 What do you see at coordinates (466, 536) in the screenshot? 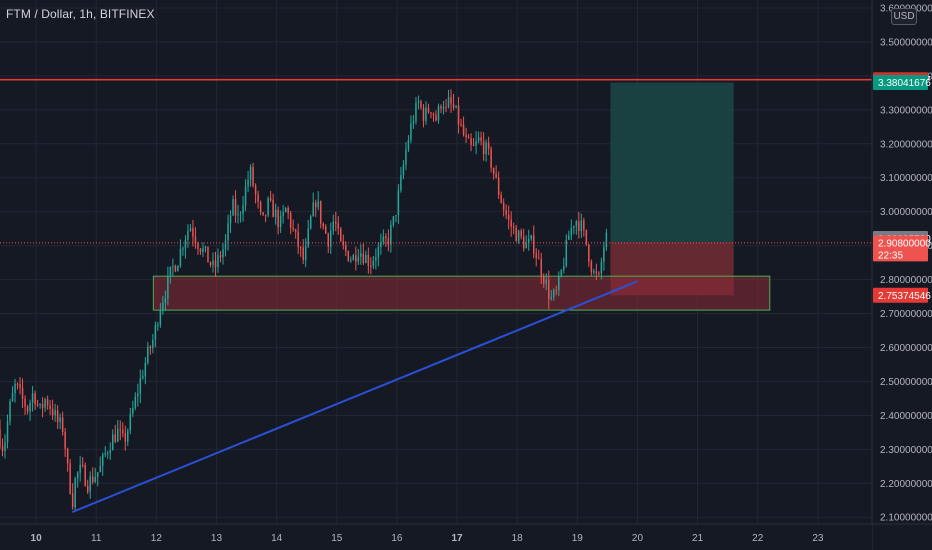
I see `time-axis: 10 11 12 13 14 15 16 17 18 19 20 21 22 23` at bounding box center [466, 536].